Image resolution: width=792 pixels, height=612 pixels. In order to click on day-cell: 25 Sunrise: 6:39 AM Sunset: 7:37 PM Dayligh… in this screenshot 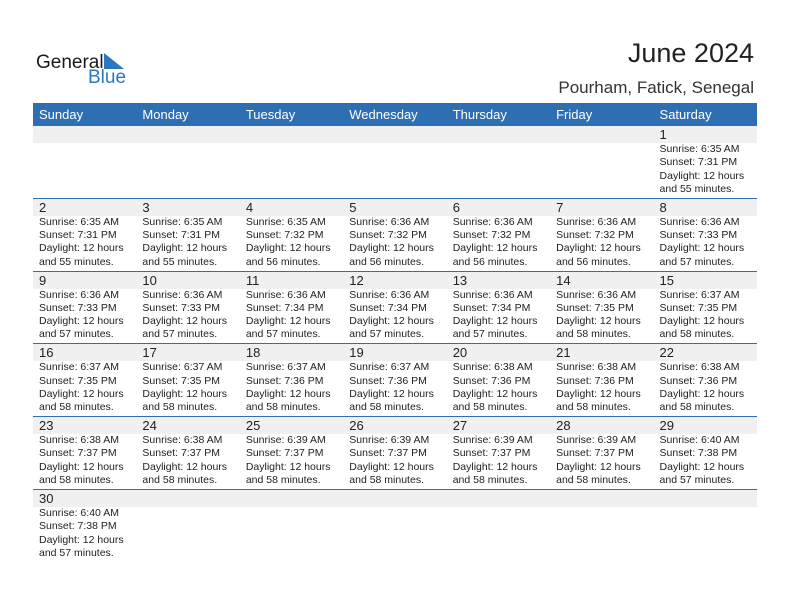, I will do `click(291, 453)`.